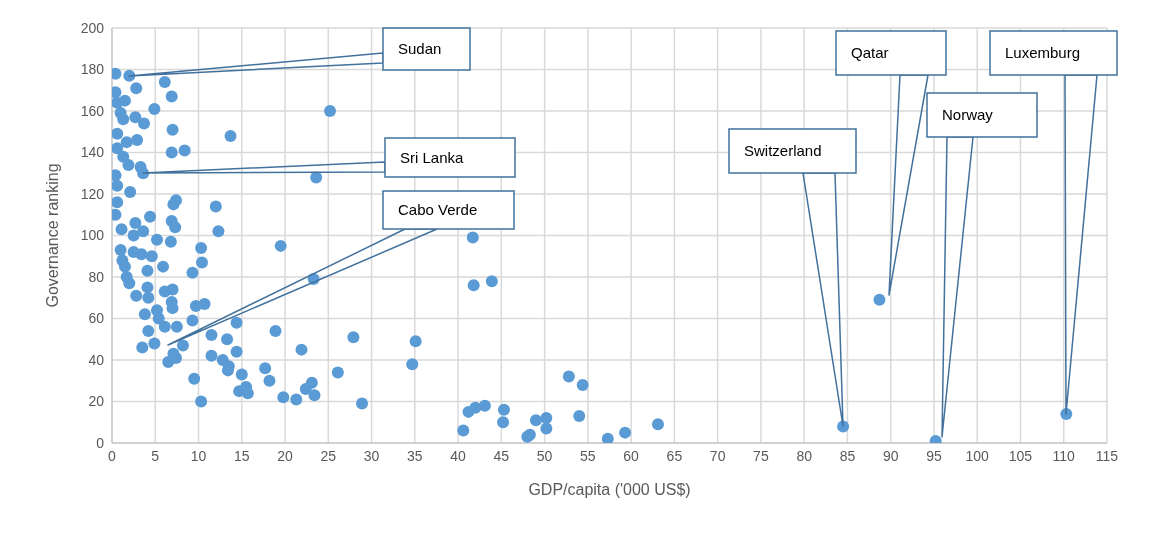 The width and height of the screenshot is (1150, 537). What do you see at coordinates (544, 455) in the screenshot?
I see `x-tick-label: 50` at bounding box center [544, 455].